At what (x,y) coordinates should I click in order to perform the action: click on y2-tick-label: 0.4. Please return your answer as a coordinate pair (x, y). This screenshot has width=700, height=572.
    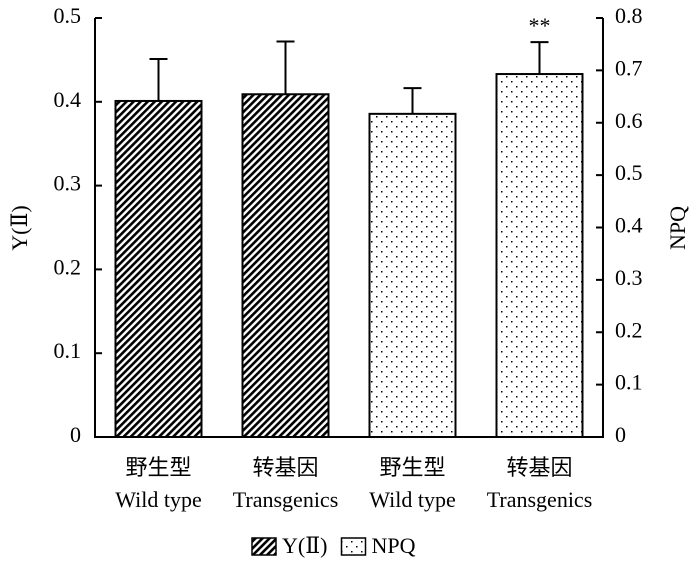
    Looking at the image, I should click on (629, 225).